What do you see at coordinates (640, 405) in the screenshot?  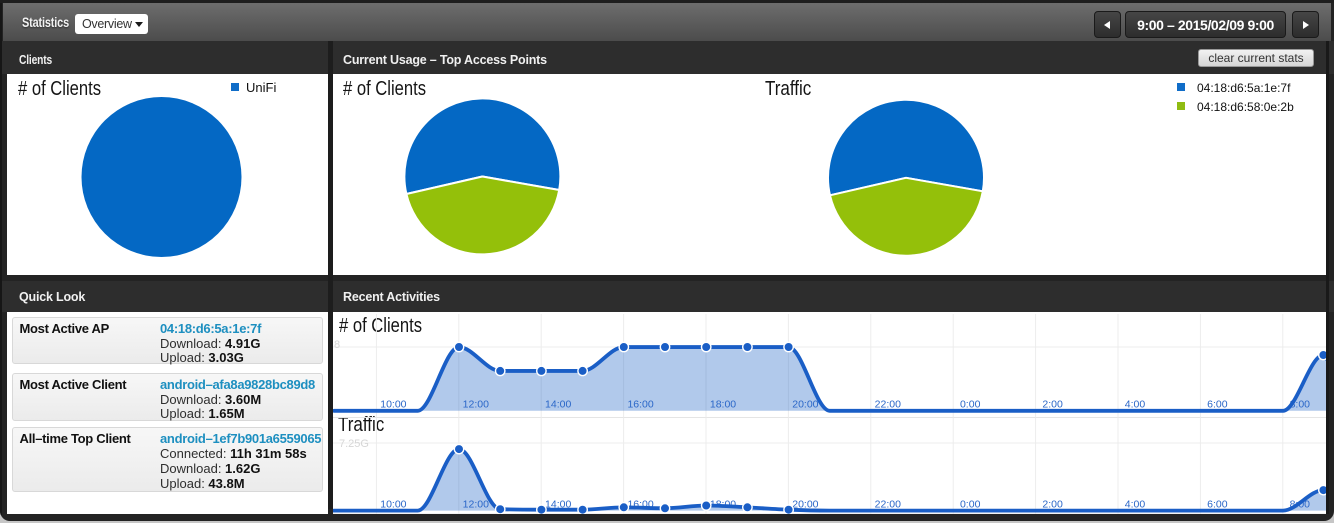 I see `svg-text: 16:00` at bounding box center [640, 405].